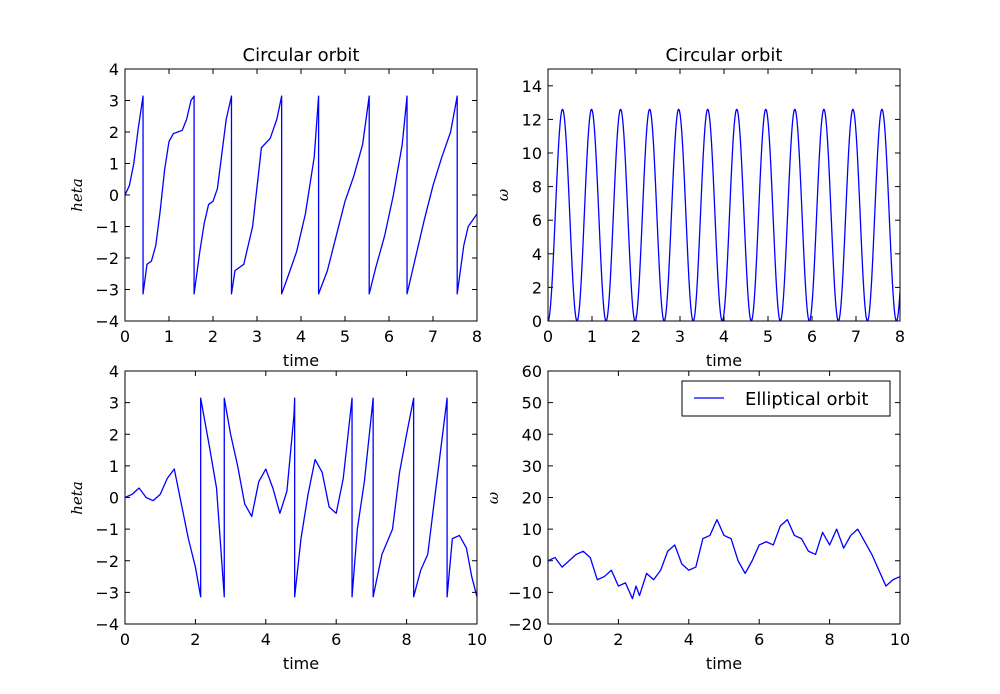 The image size is (1000, 694). What do you see at coordinates (532, 466) in the screenshot?
I see `y-tick-label: 30` at bounding box center [532, 466].